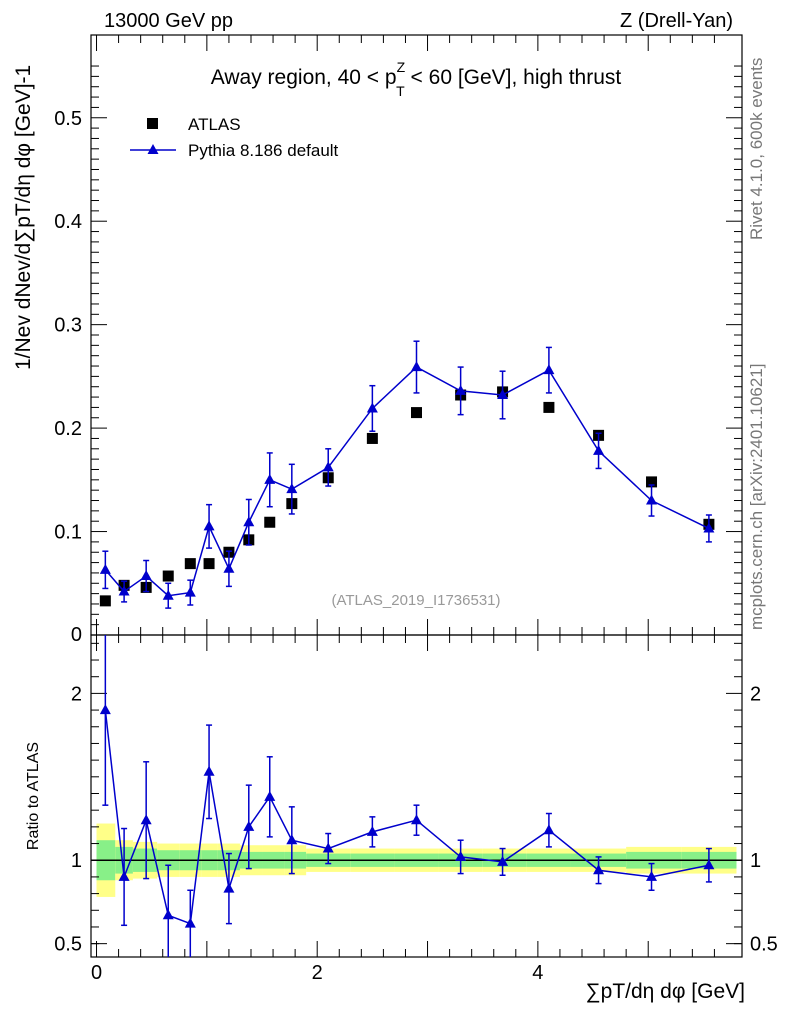 This screenshot has width=786, height=1024. I want to click on ratio-y-tick-label: 0.5, so click(68, 945).